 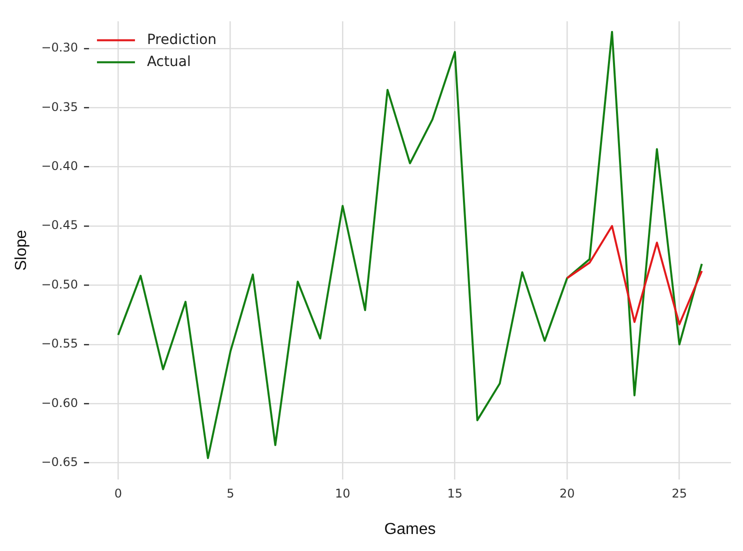 What do you see at coordinates (59, 284) in the screenshot?
I see `y-tick-label: −0.50` at bounding box center [59, 284].